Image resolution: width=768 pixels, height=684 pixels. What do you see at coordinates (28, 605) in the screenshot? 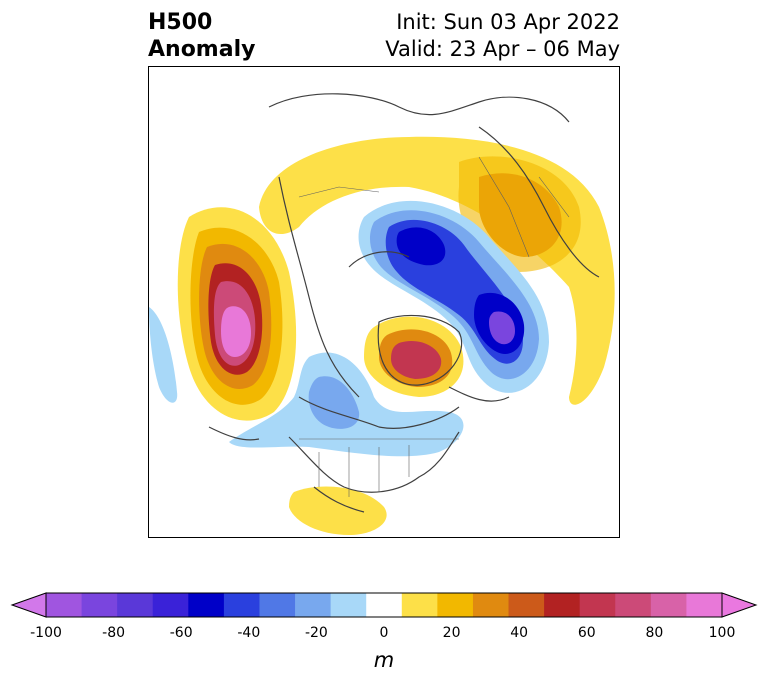
I see `colorbar-extend-min` at bounding box center [28, 605].